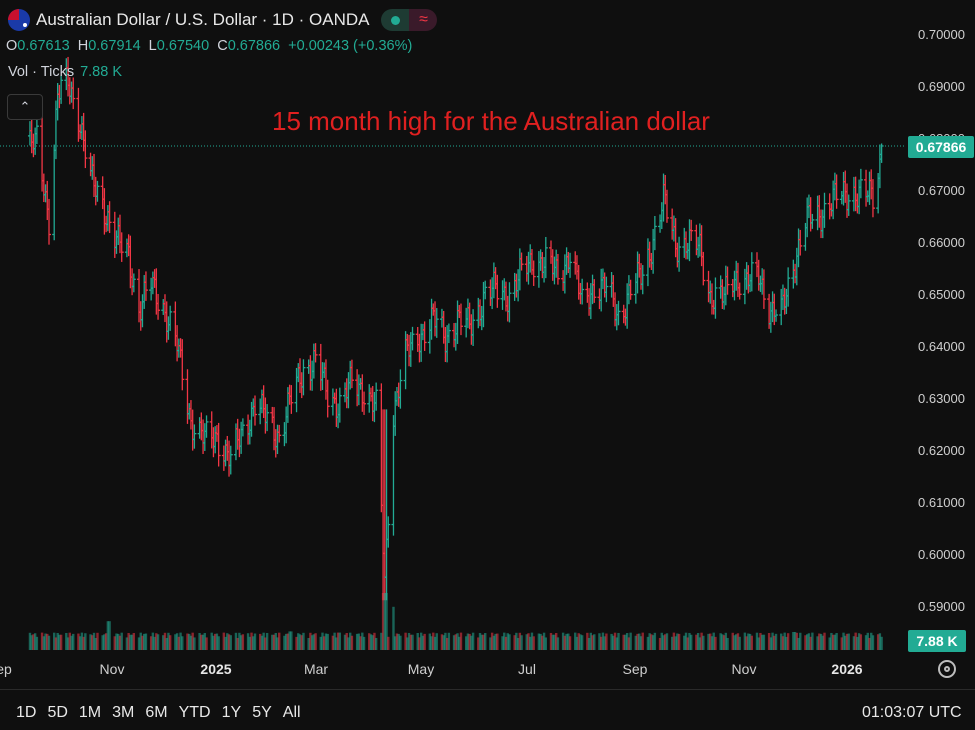  Describe the element at coordinates (941, 554) in the screenshot. I see `price-tick-label: 0.60000` at that location.